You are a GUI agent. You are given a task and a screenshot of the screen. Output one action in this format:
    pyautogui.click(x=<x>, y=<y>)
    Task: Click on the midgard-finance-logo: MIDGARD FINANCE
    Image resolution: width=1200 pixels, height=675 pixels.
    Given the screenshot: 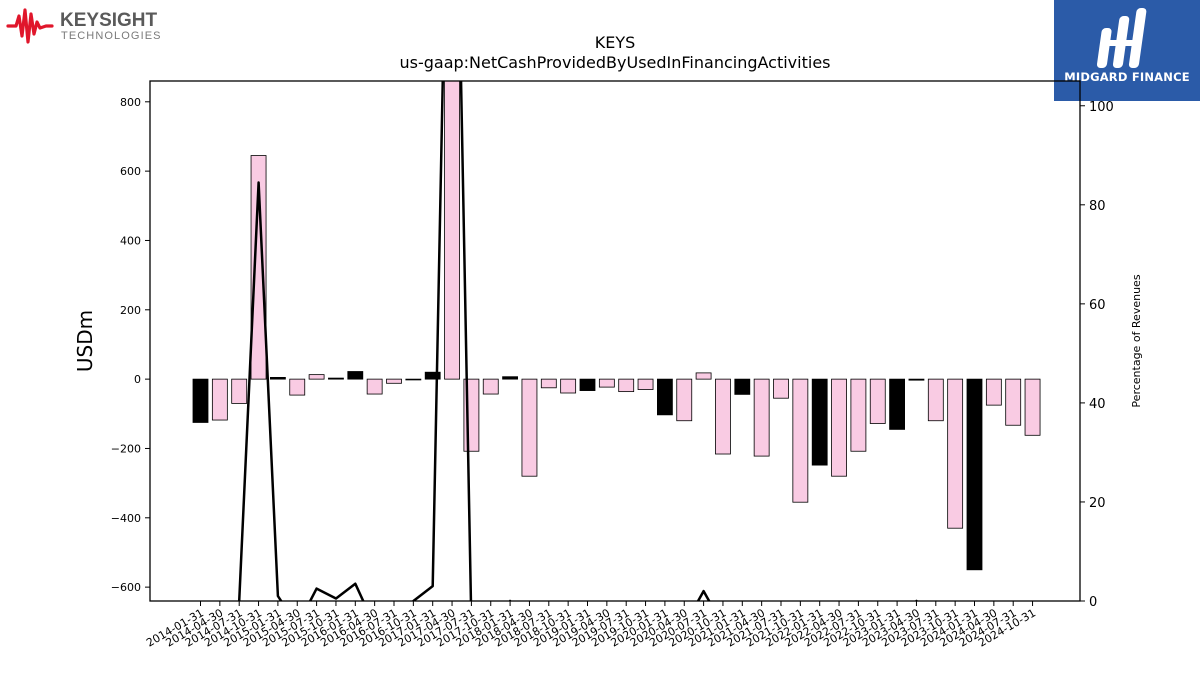 What is the action you would take?
    pyautogui.click(x=1127, y=50)
    